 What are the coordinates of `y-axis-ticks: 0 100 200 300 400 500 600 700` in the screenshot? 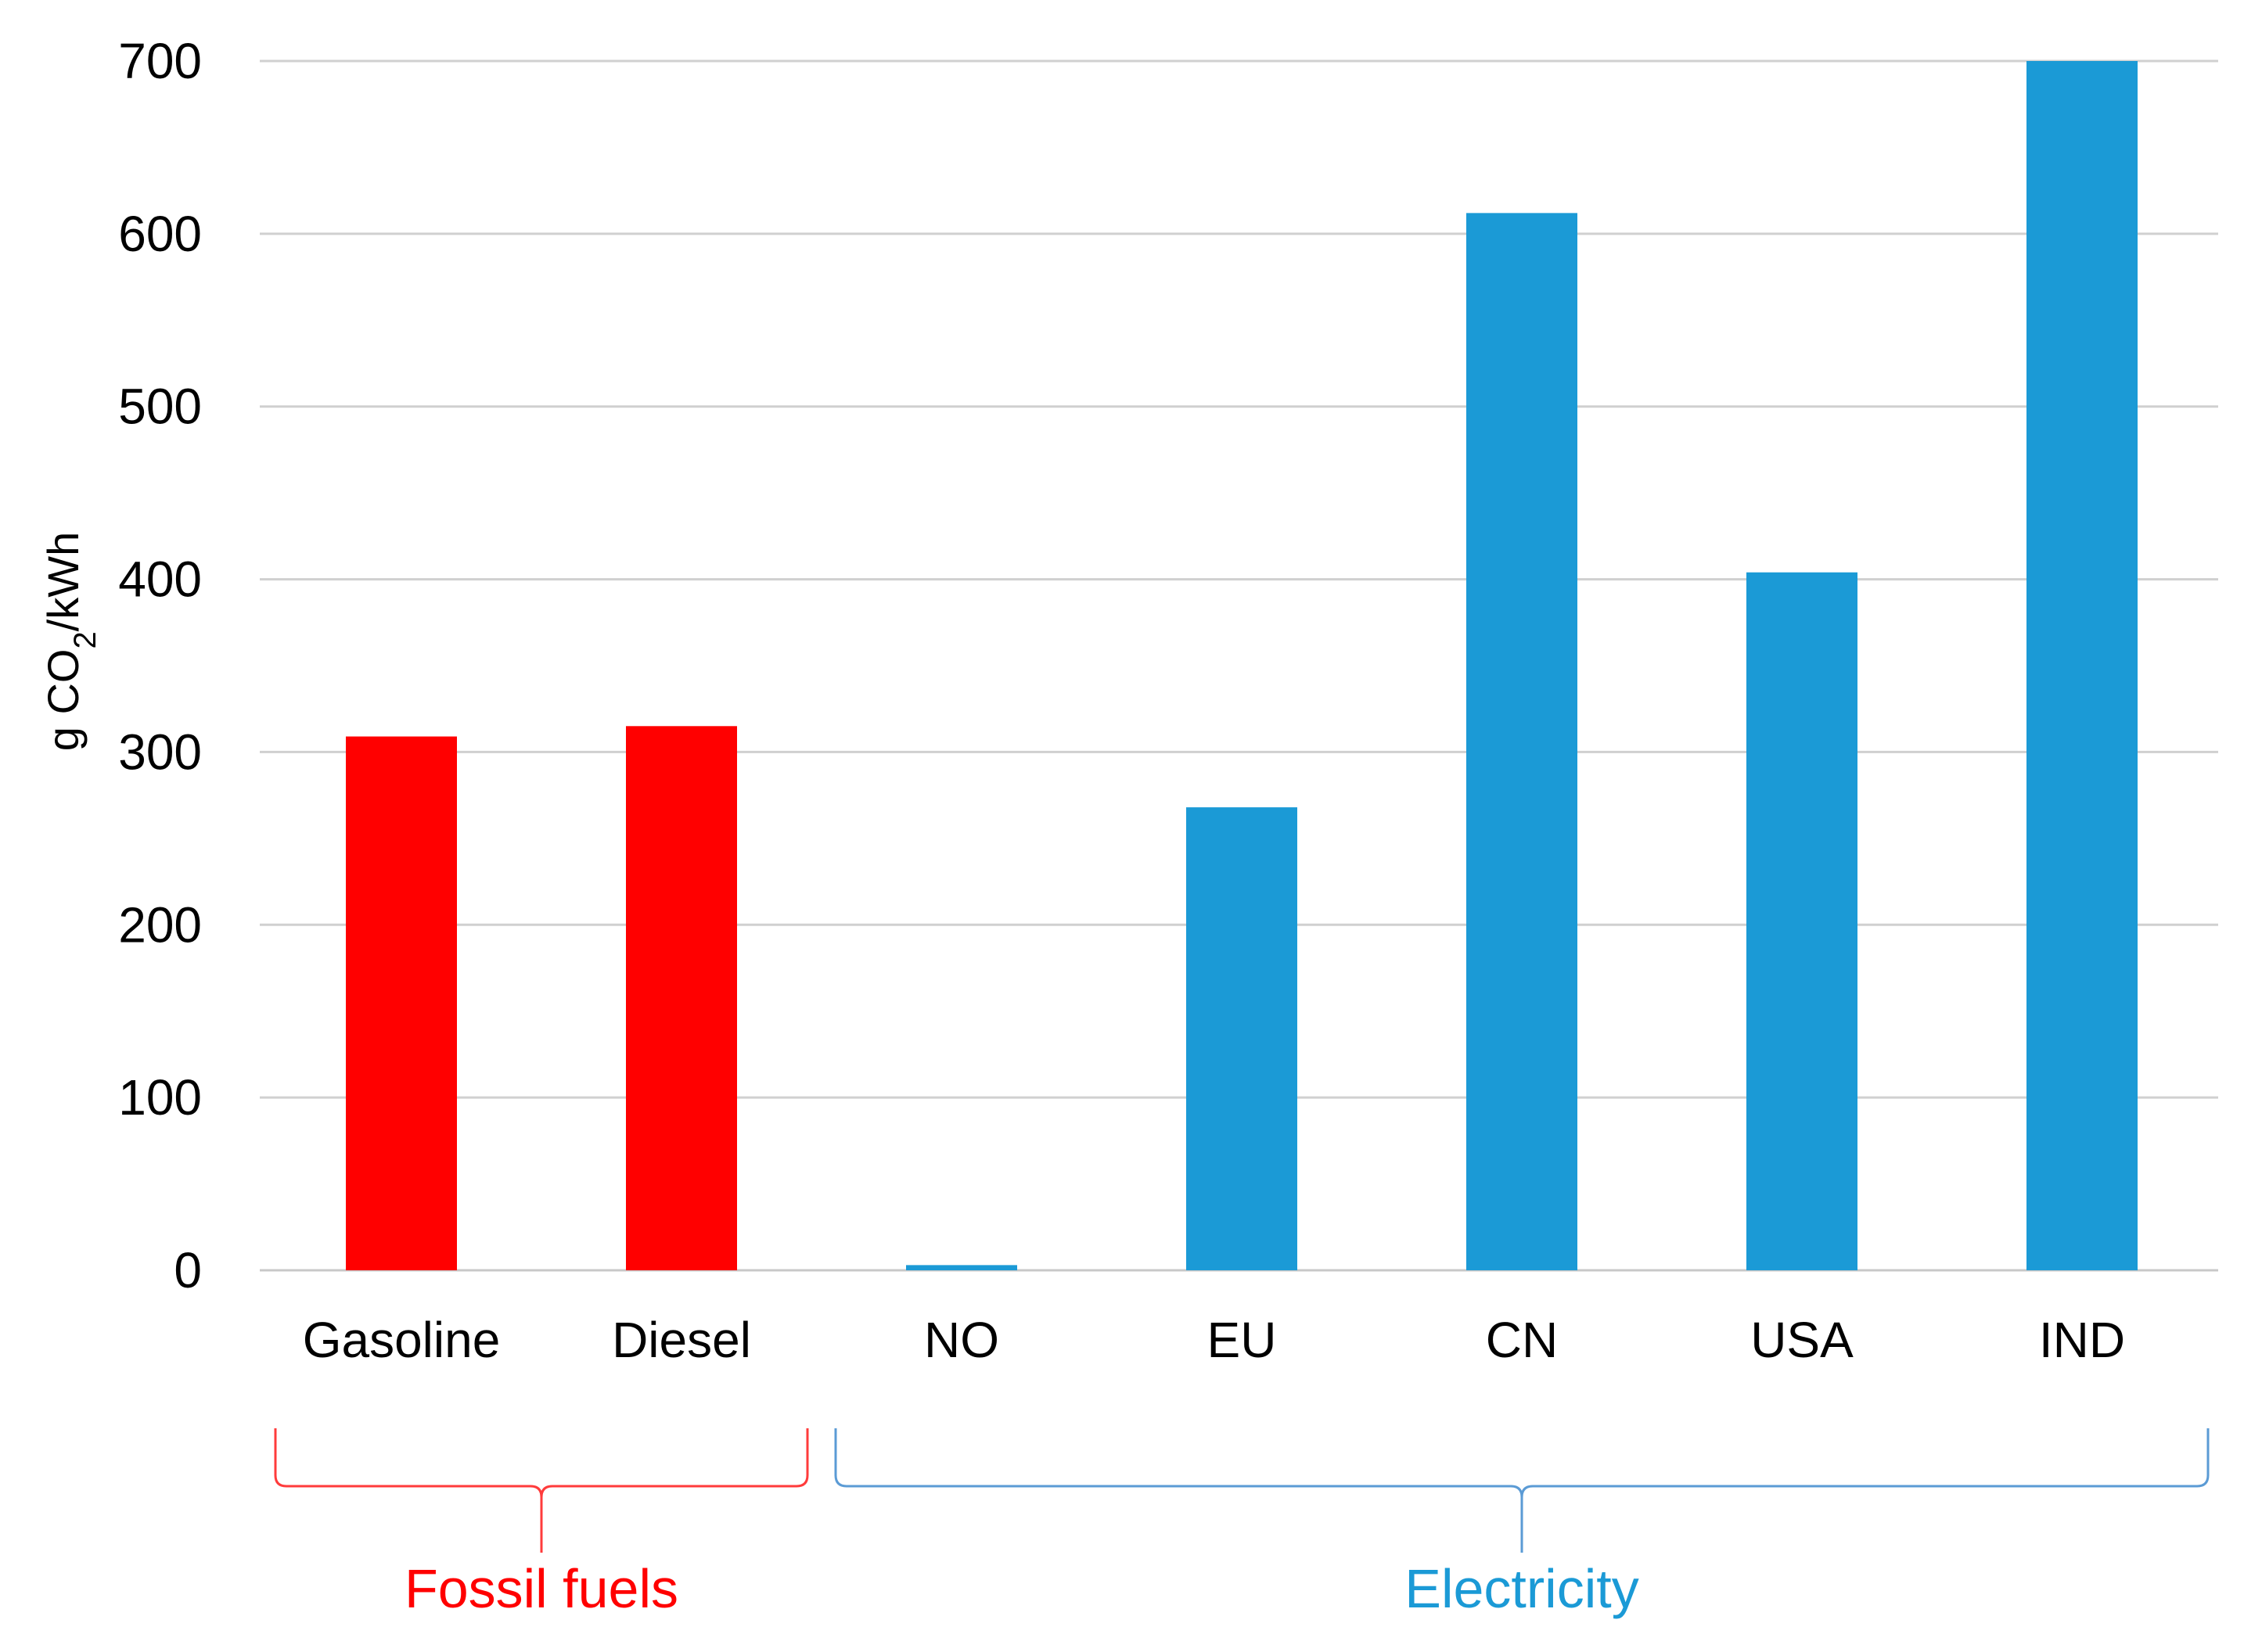 It's located at (160, 666).